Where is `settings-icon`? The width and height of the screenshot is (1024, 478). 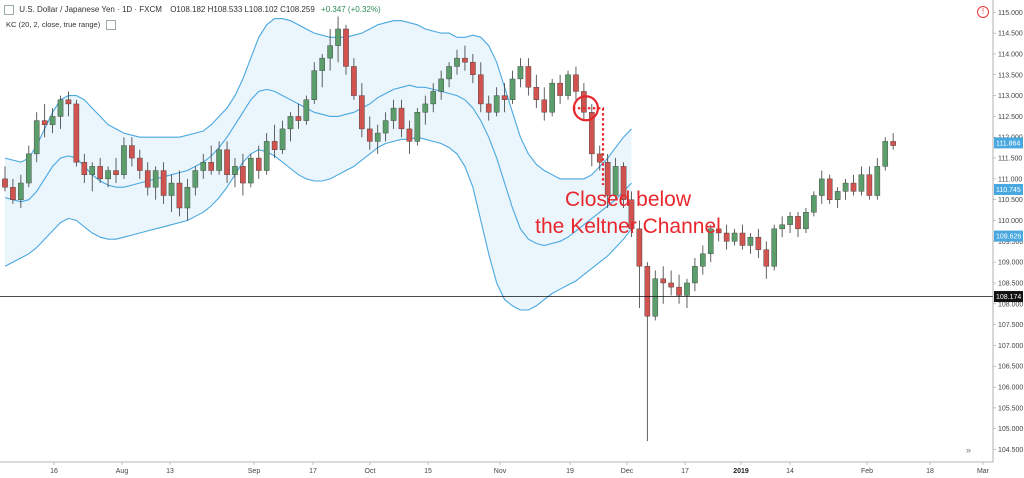 settings-icon is located at coordinates (111, 25).